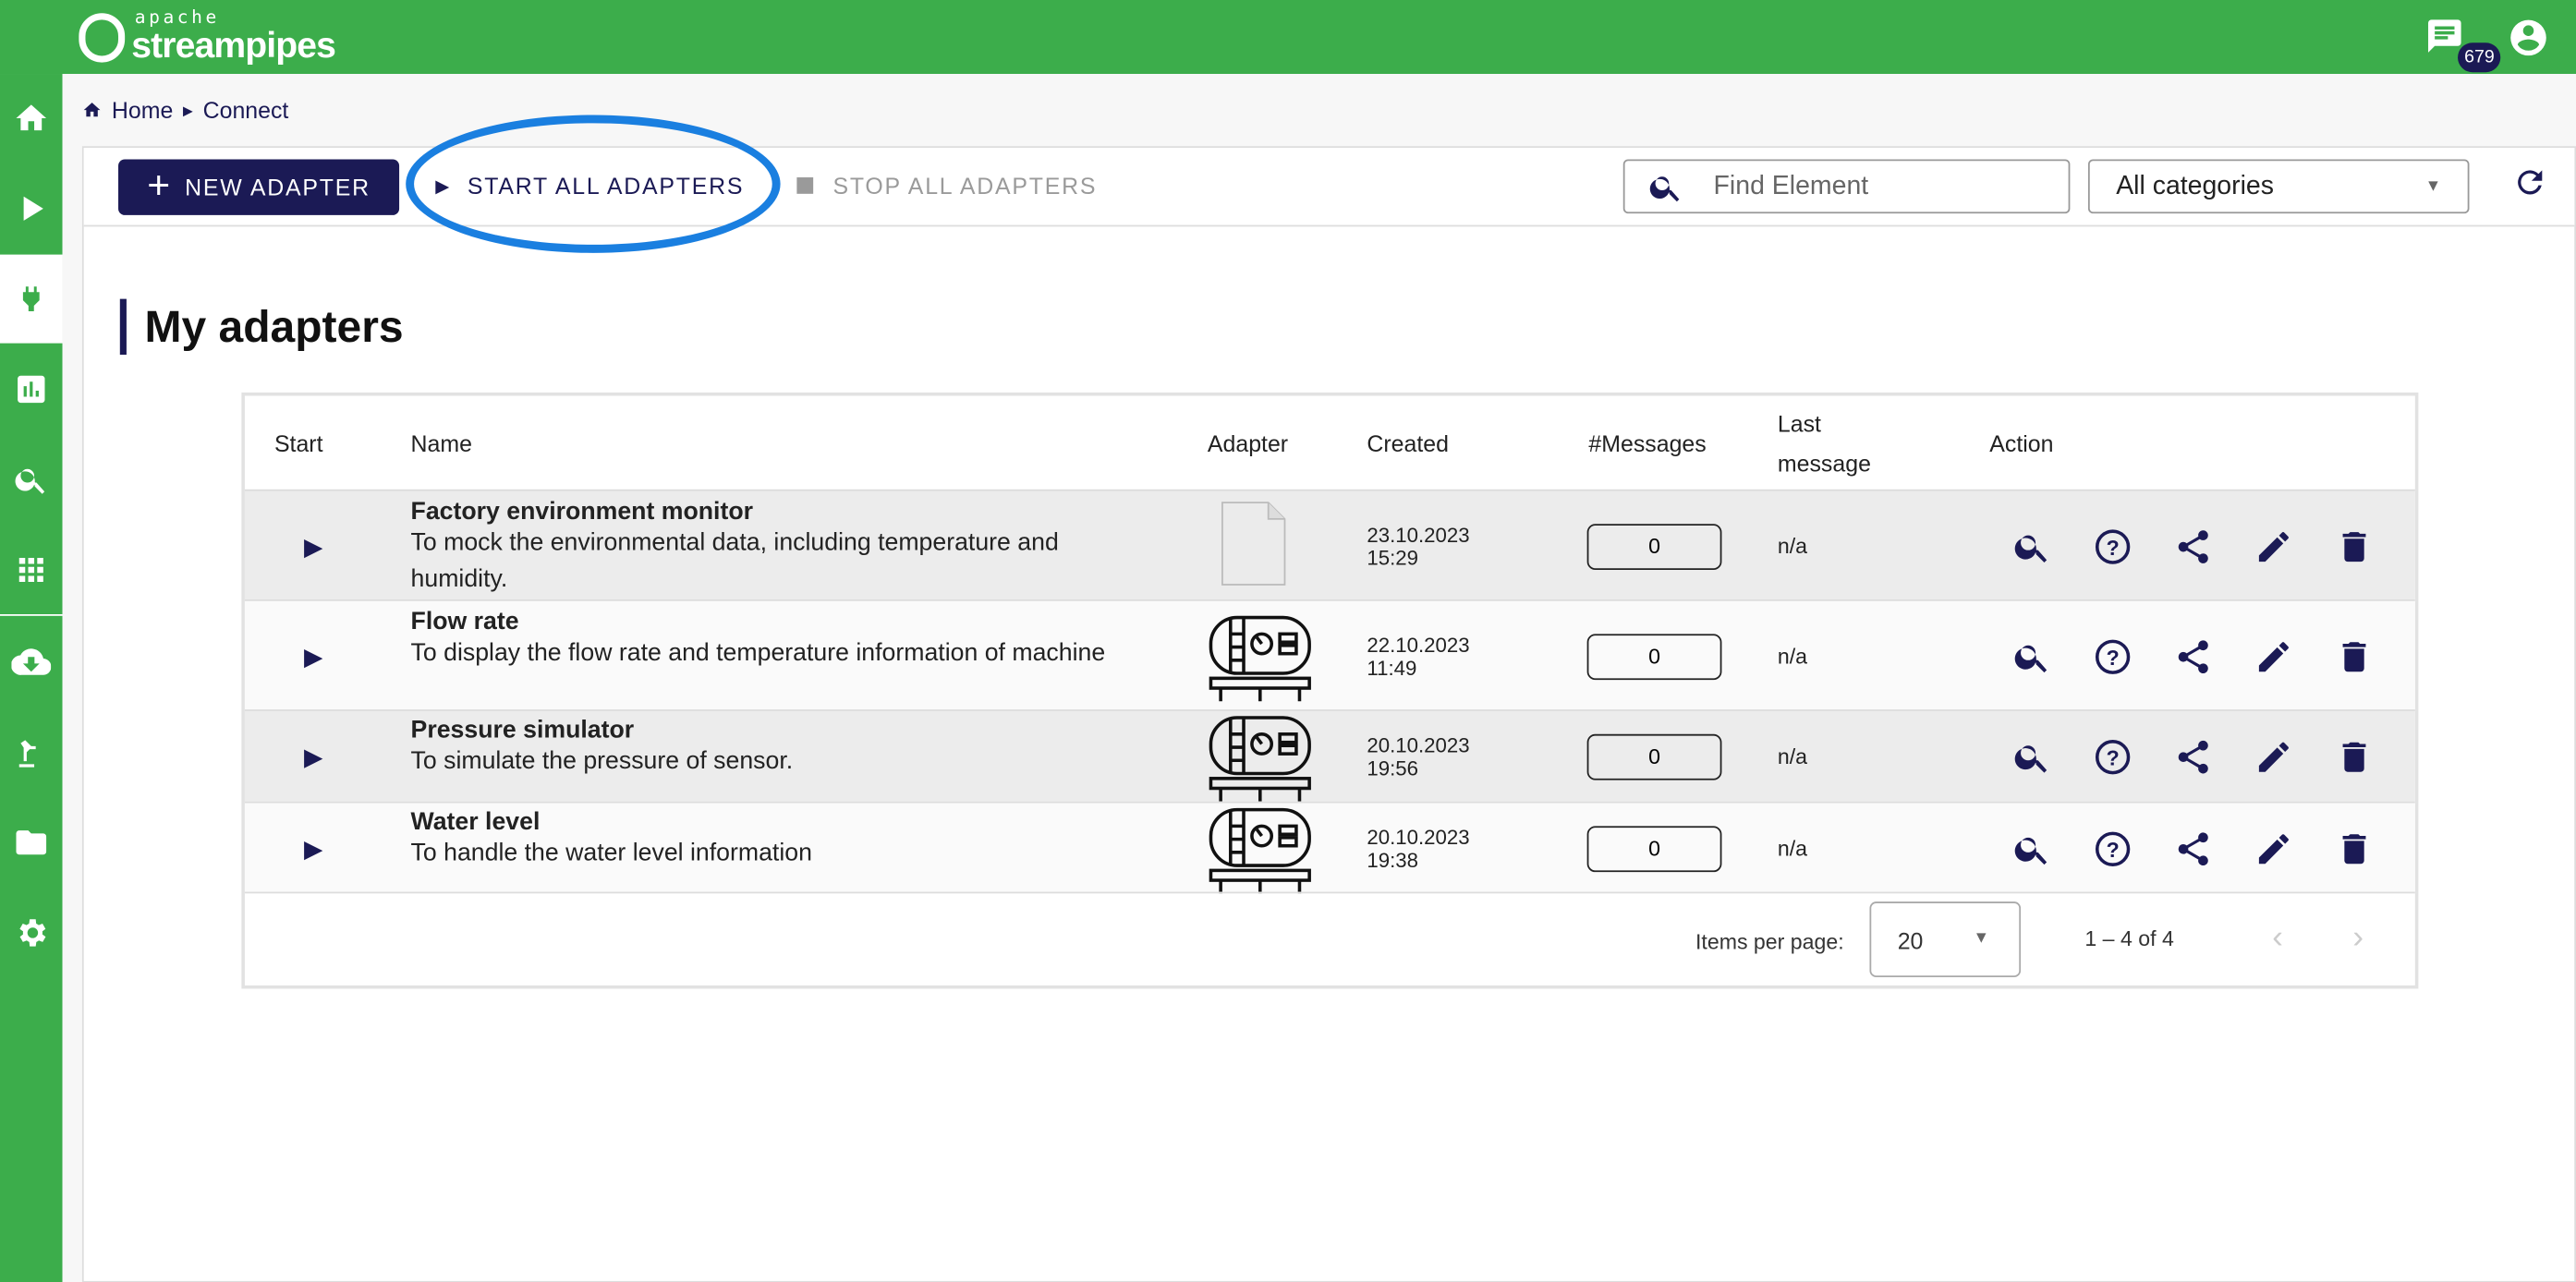 The height and width of the screenshot is (1282, 2576). I want to click on message-count: 0, so click(1654, 656).